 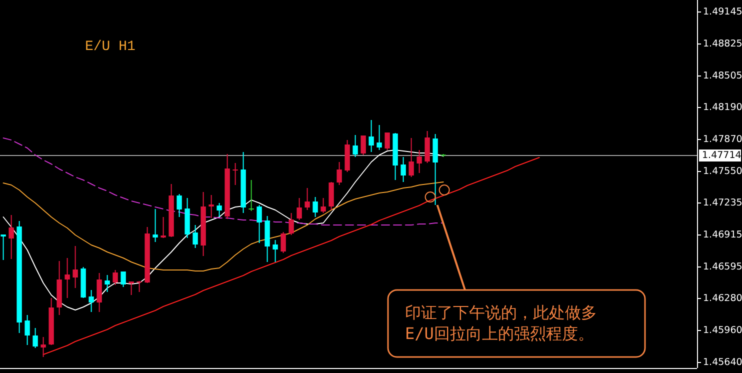 What do you see at coordinates (722, 76) in the screenshot?
I see `y-tick-label: 1.48505` at bounding box center [722, 76].